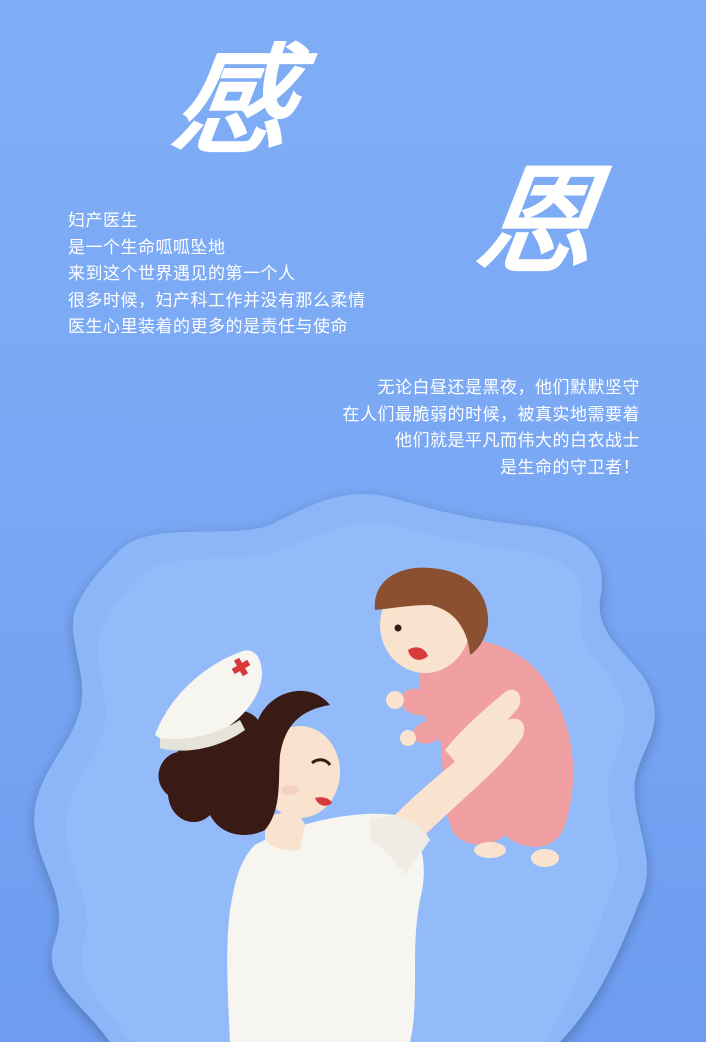  What do you see at coordinates (147, 247) in the screenshot?
I see `intro-line: 是一个生命呱呱坠地` at bounding box center [147, 247].